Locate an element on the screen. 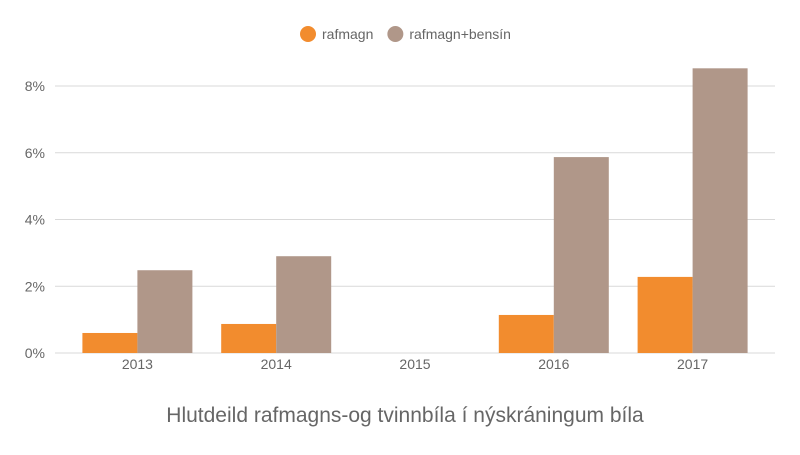  legend-label: rafmagn+bensín is located at coordinates (460, 34).